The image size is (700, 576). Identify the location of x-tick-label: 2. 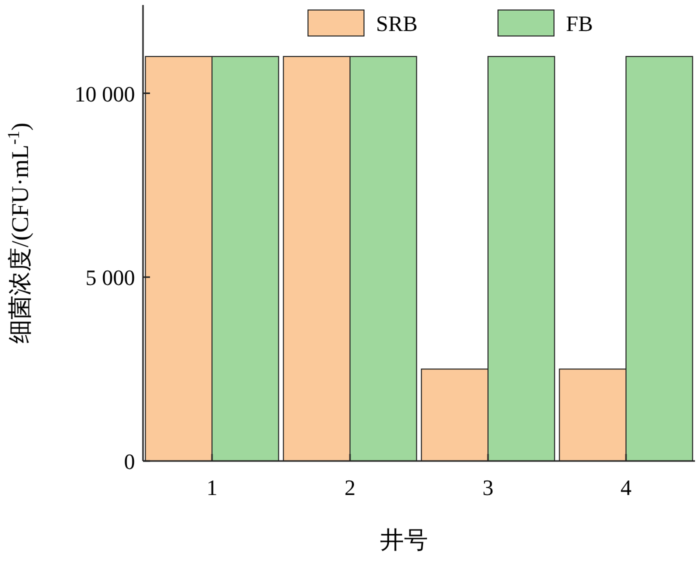
(350, 487).